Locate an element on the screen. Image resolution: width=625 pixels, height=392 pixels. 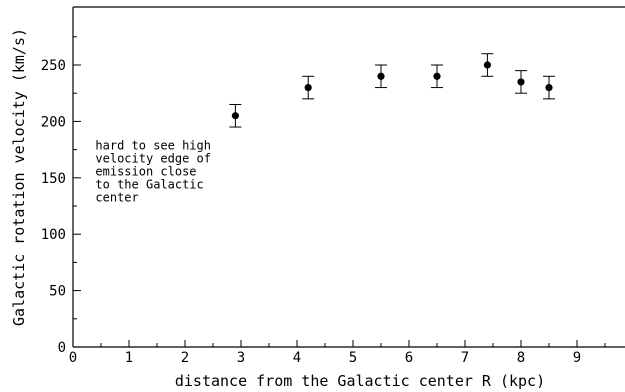
x-tick-label: 0 is located at coordinates (73, 358).